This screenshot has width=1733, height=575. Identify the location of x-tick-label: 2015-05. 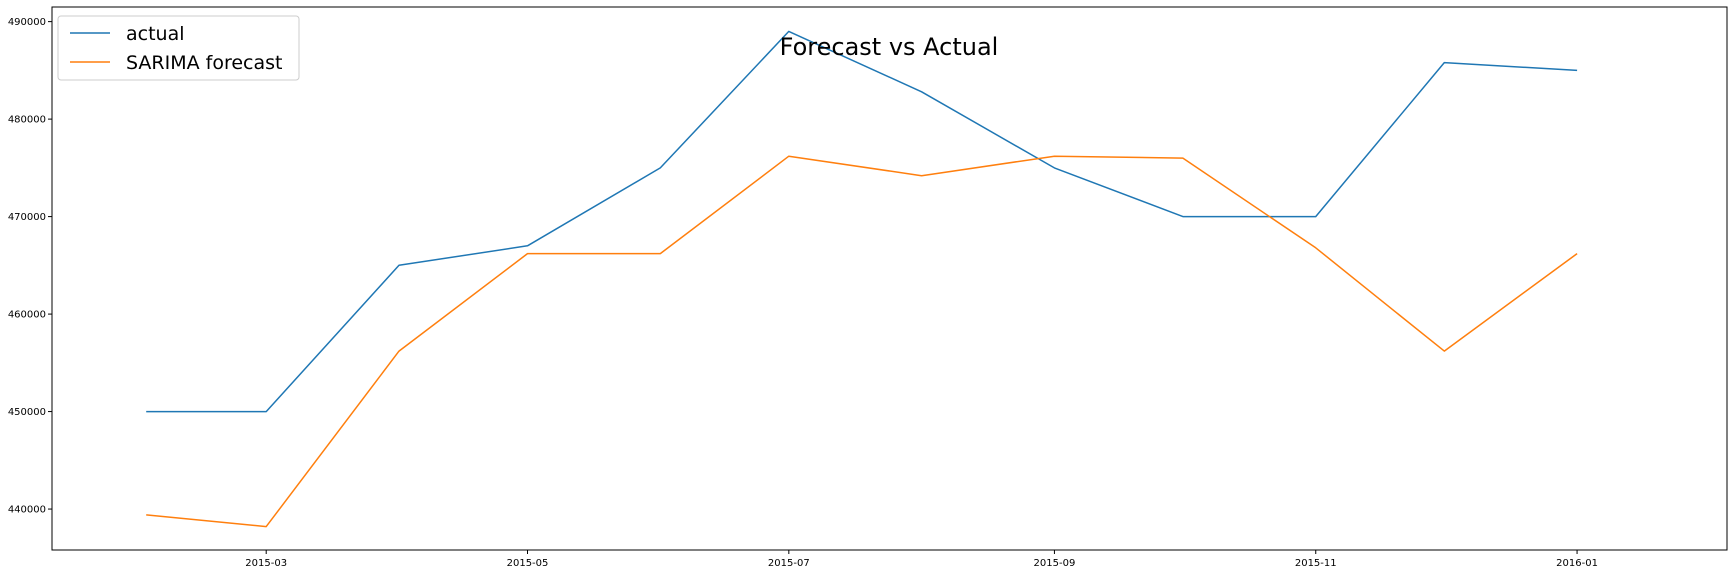
(528, 563).